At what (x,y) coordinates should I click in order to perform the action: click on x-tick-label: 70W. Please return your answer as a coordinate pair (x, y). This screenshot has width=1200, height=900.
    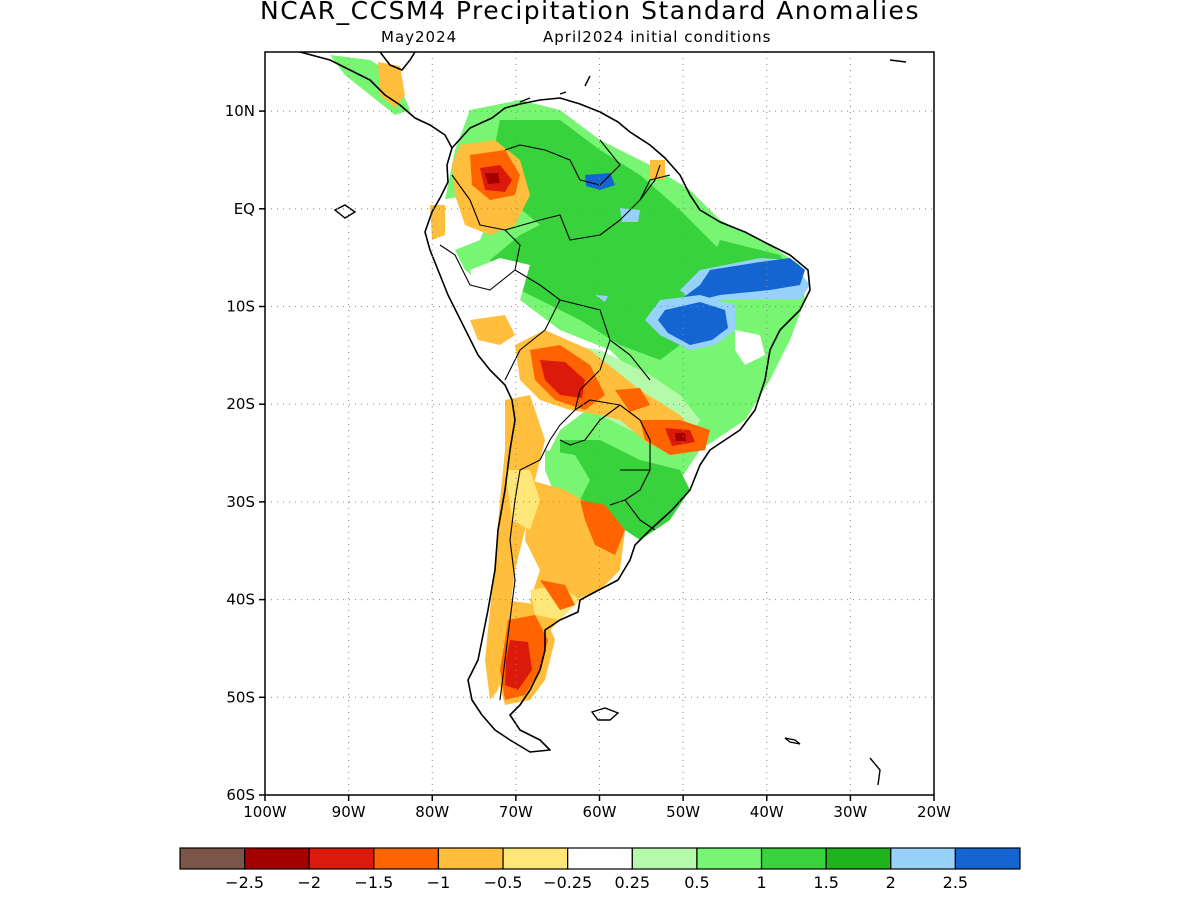
    Looking at the image, I should click on (516, 812).